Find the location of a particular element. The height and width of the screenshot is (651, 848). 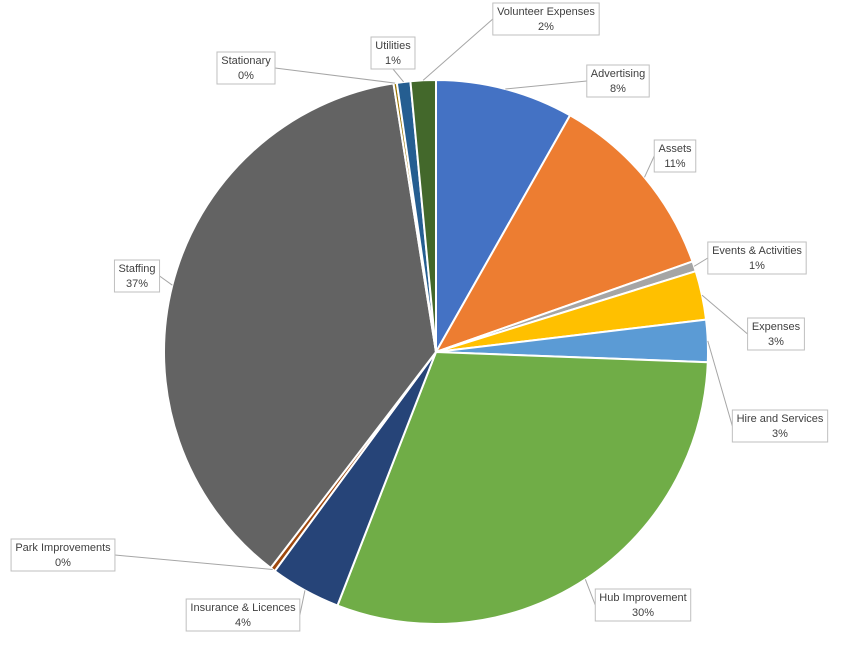

category-label: Insurance & Licences is located at coordinates (243, 608).